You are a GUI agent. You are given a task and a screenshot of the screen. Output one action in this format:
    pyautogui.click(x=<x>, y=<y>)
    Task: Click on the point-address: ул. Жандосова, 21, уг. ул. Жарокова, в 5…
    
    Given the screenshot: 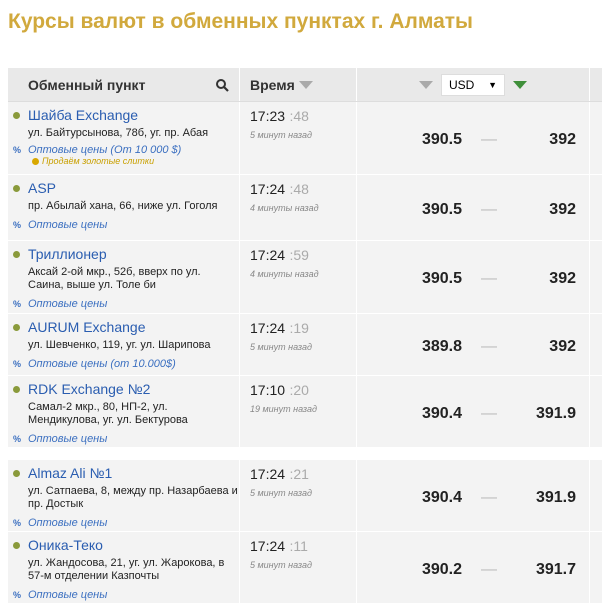 What is the action you would take?
    pyautogui.click(x=126, y=569)
    